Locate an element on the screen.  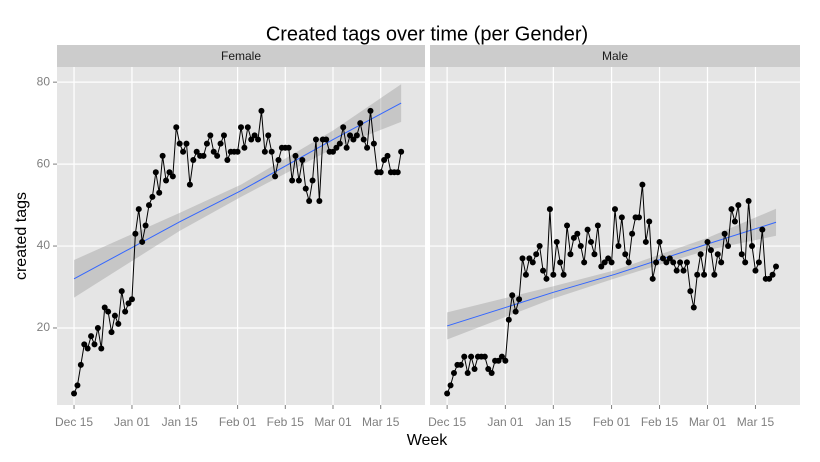
x-tick-label: Dec 15 is located at coordinates (74, 422).